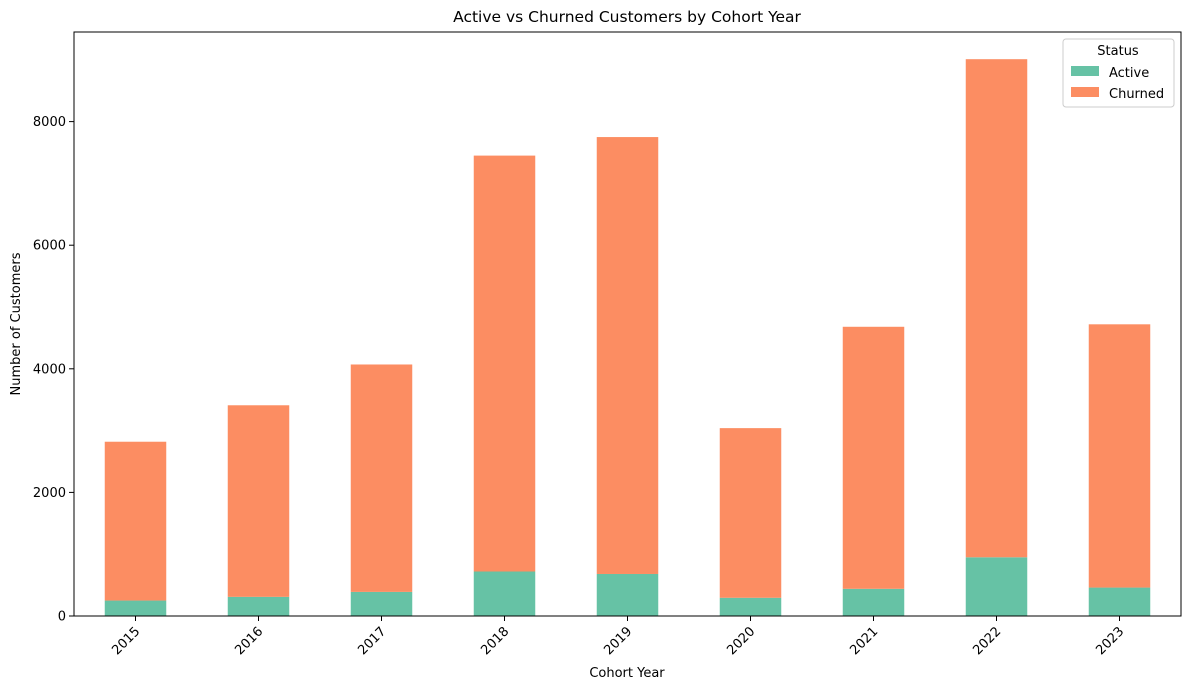 The width and height of the screenshot is (1190, 690). Describe the element at coordinates (1129, 73) in the screenshot. I see `legend-label-active: Active` at that location.